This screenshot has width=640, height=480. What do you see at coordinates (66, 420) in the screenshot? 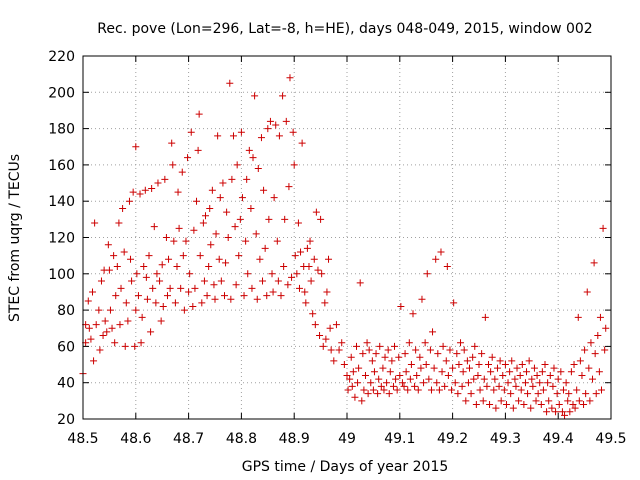
I see `y-tick-label: 20` at bounding box center [66, 420].